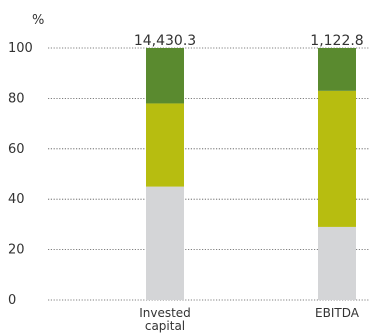 The image size is (374, 334). Describe the element at coordinates (165, 313) in the screenshot. I see `category-label-1-line-1: Invested` at that location.